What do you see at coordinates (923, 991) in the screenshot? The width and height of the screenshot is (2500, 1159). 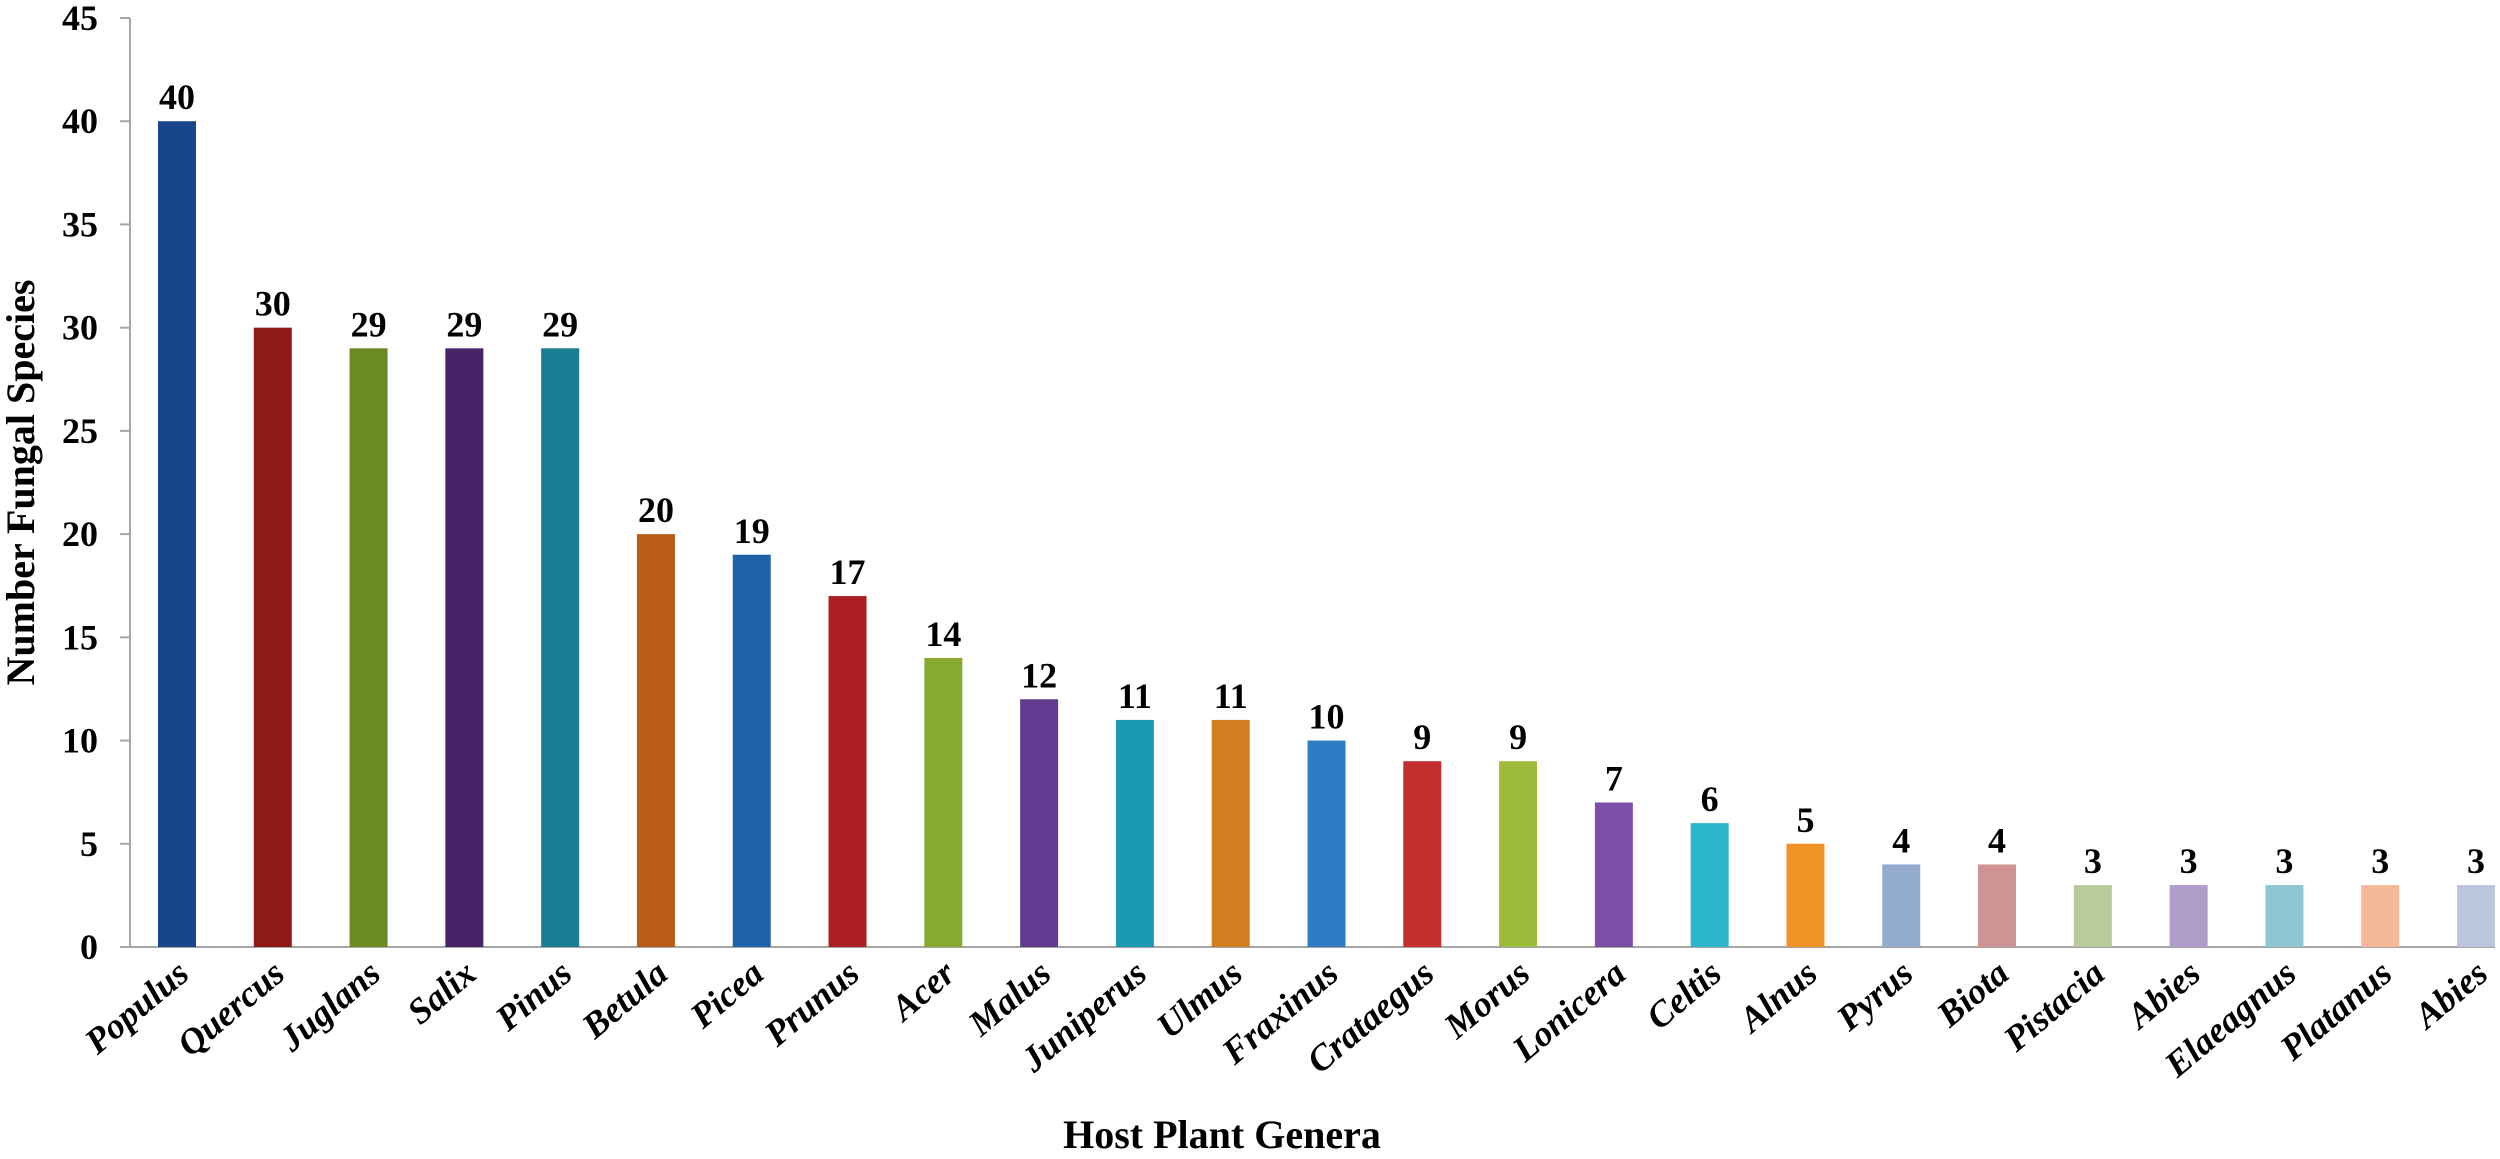 I see `x-tick-label: Acer` at bounding box center [923, 991].